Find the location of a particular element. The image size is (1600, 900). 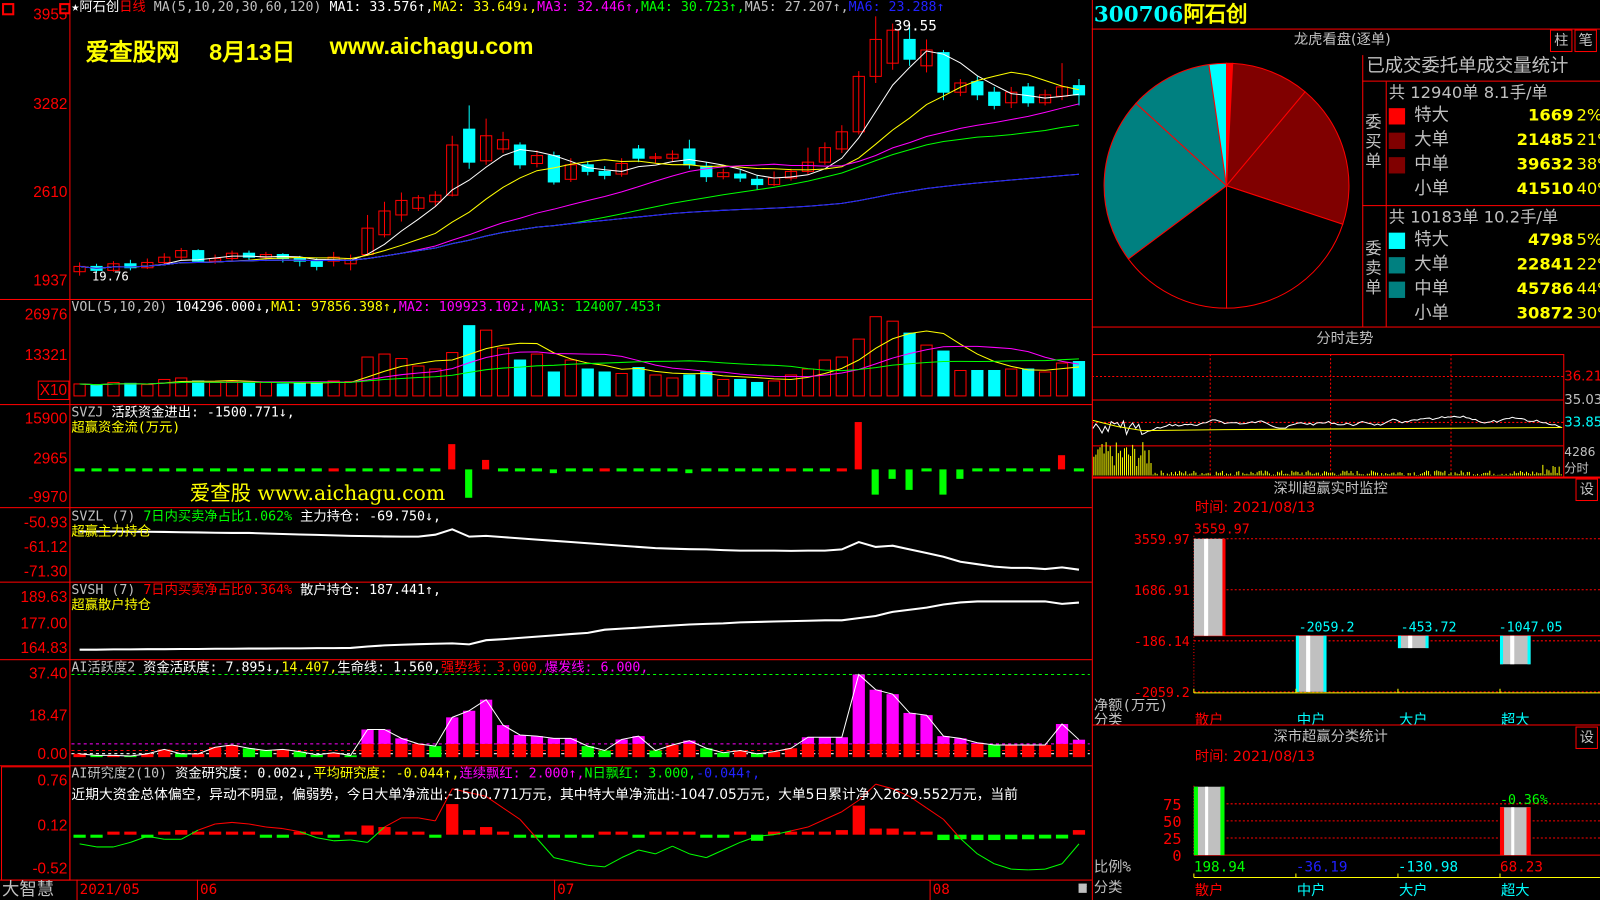

classify-settings-button: 设 is located at coordinates (1586, 737).